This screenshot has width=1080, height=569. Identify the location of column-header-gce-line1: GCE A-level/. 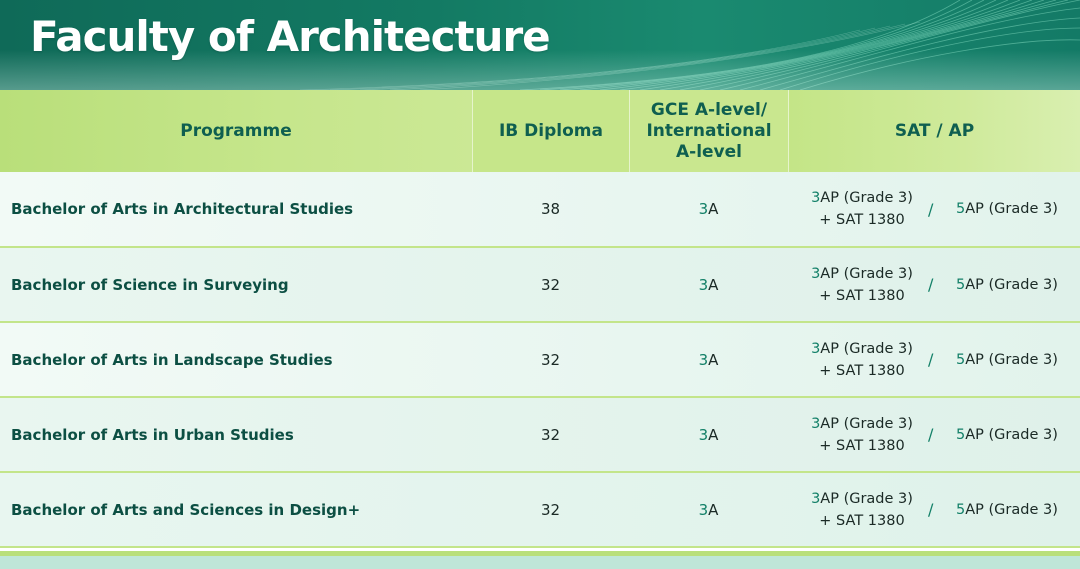
(709, 109).